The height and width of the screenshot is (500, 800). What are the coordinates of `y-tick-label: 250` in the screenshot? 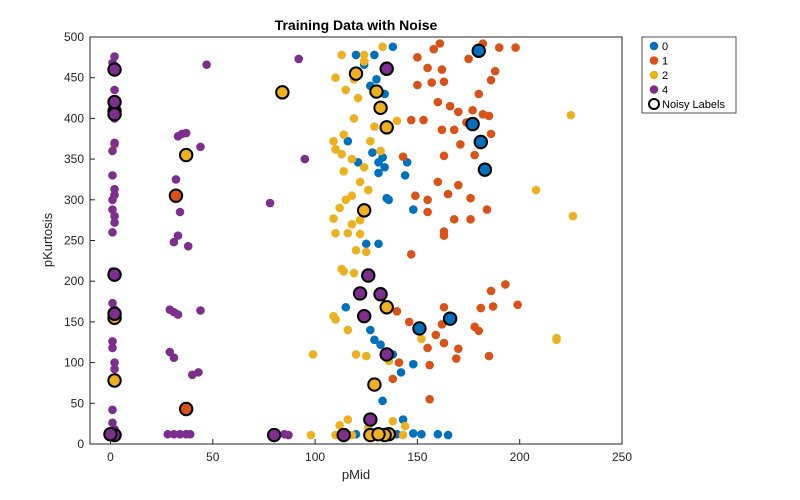 It's located at (74, 241).